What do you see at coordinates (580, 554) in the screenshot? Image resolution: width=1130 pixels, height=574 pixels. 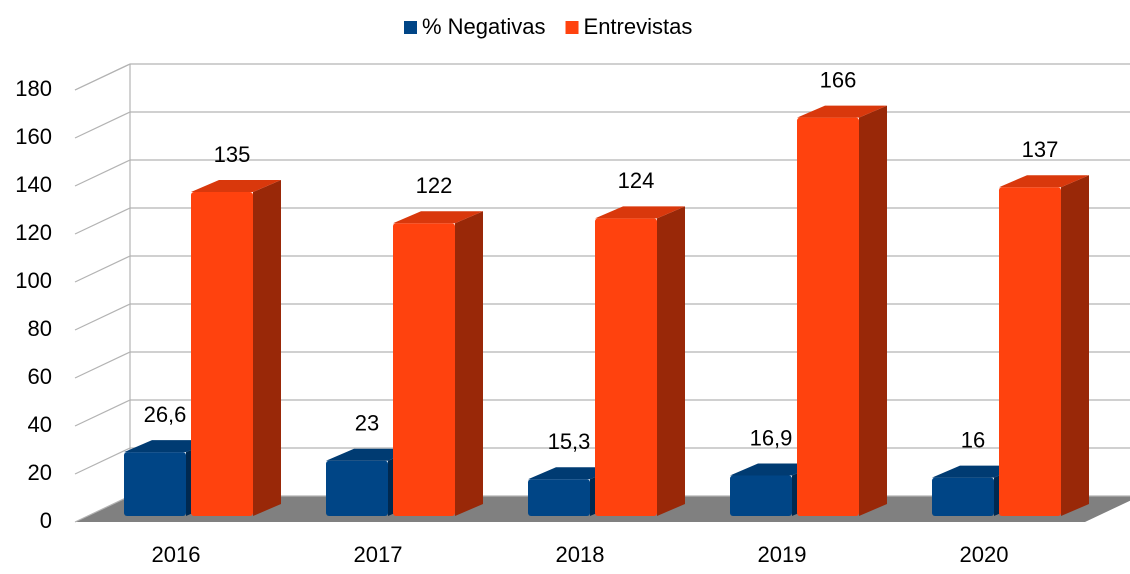 I see `x-tick-label: 2018` at bounding box center [580, 554].